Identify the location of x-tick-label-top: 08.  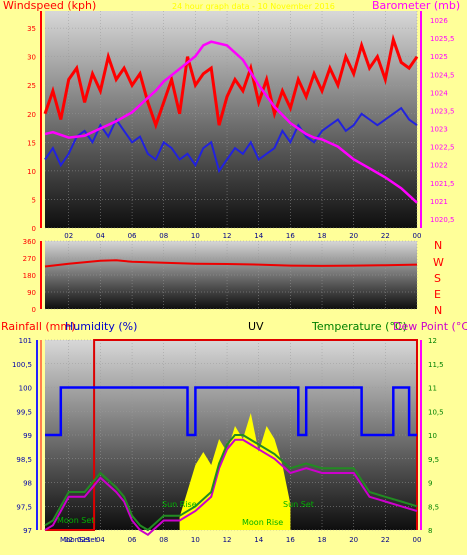
(163, 236).